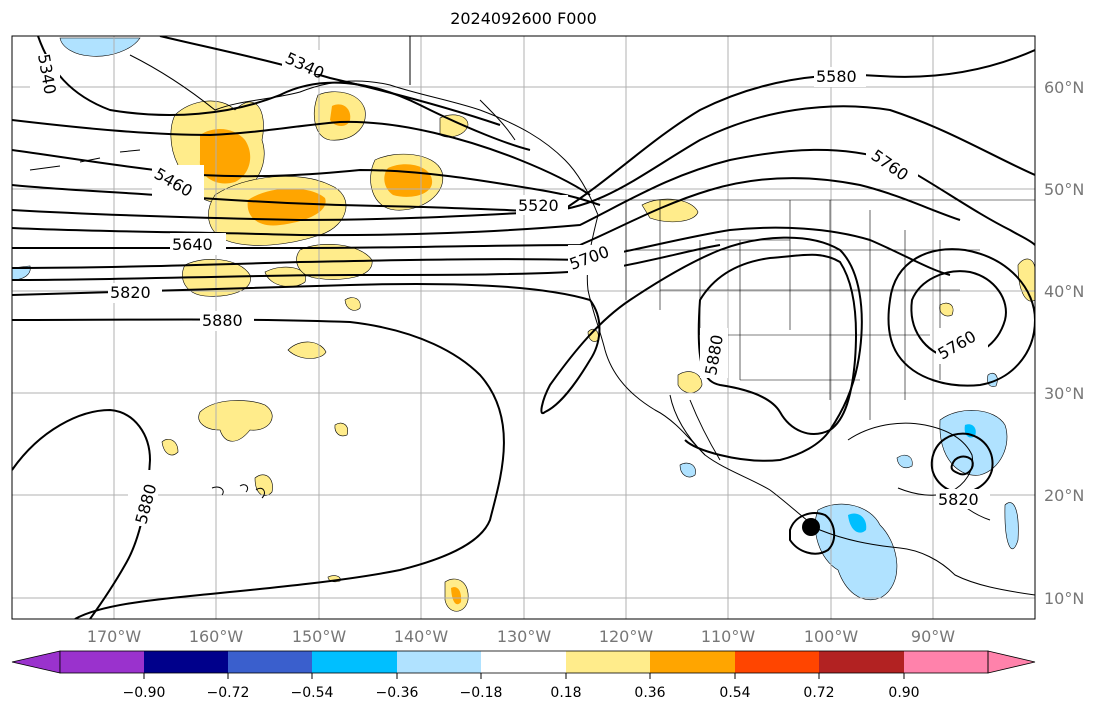 This screenshot has height=712, width=1105. Describe the element at coordinates (1011, 662) in the screenshot. I see `colorbar-arrow-max` at that location.